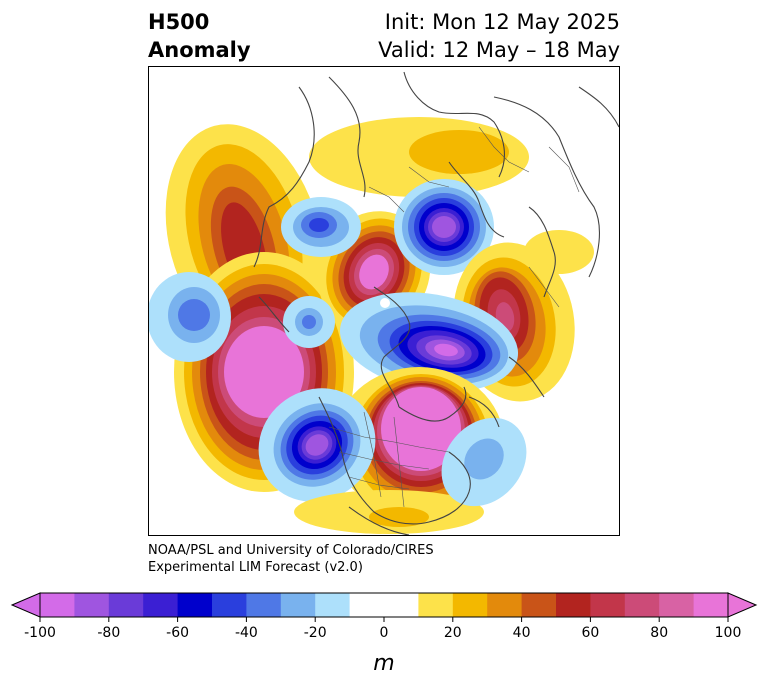 The width and height of the screenshot is (768, 686). Describe the element at coordinates (522, 633) in the screenshot. I see `colorbar-tick-label: 40` at that location.